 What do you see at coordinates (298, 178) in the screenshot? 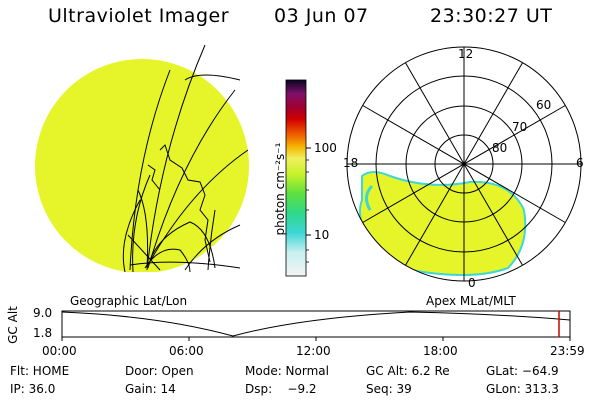
I see `color-scale-bar` at bounding box center [298, 178].